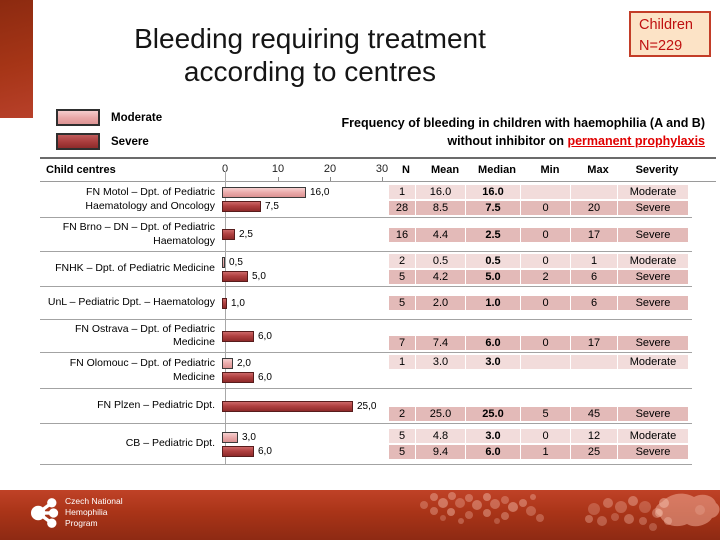  Describe the element at coordinates (304, 262) in the screenshot. I see `bar-row: 0,5` at that location.